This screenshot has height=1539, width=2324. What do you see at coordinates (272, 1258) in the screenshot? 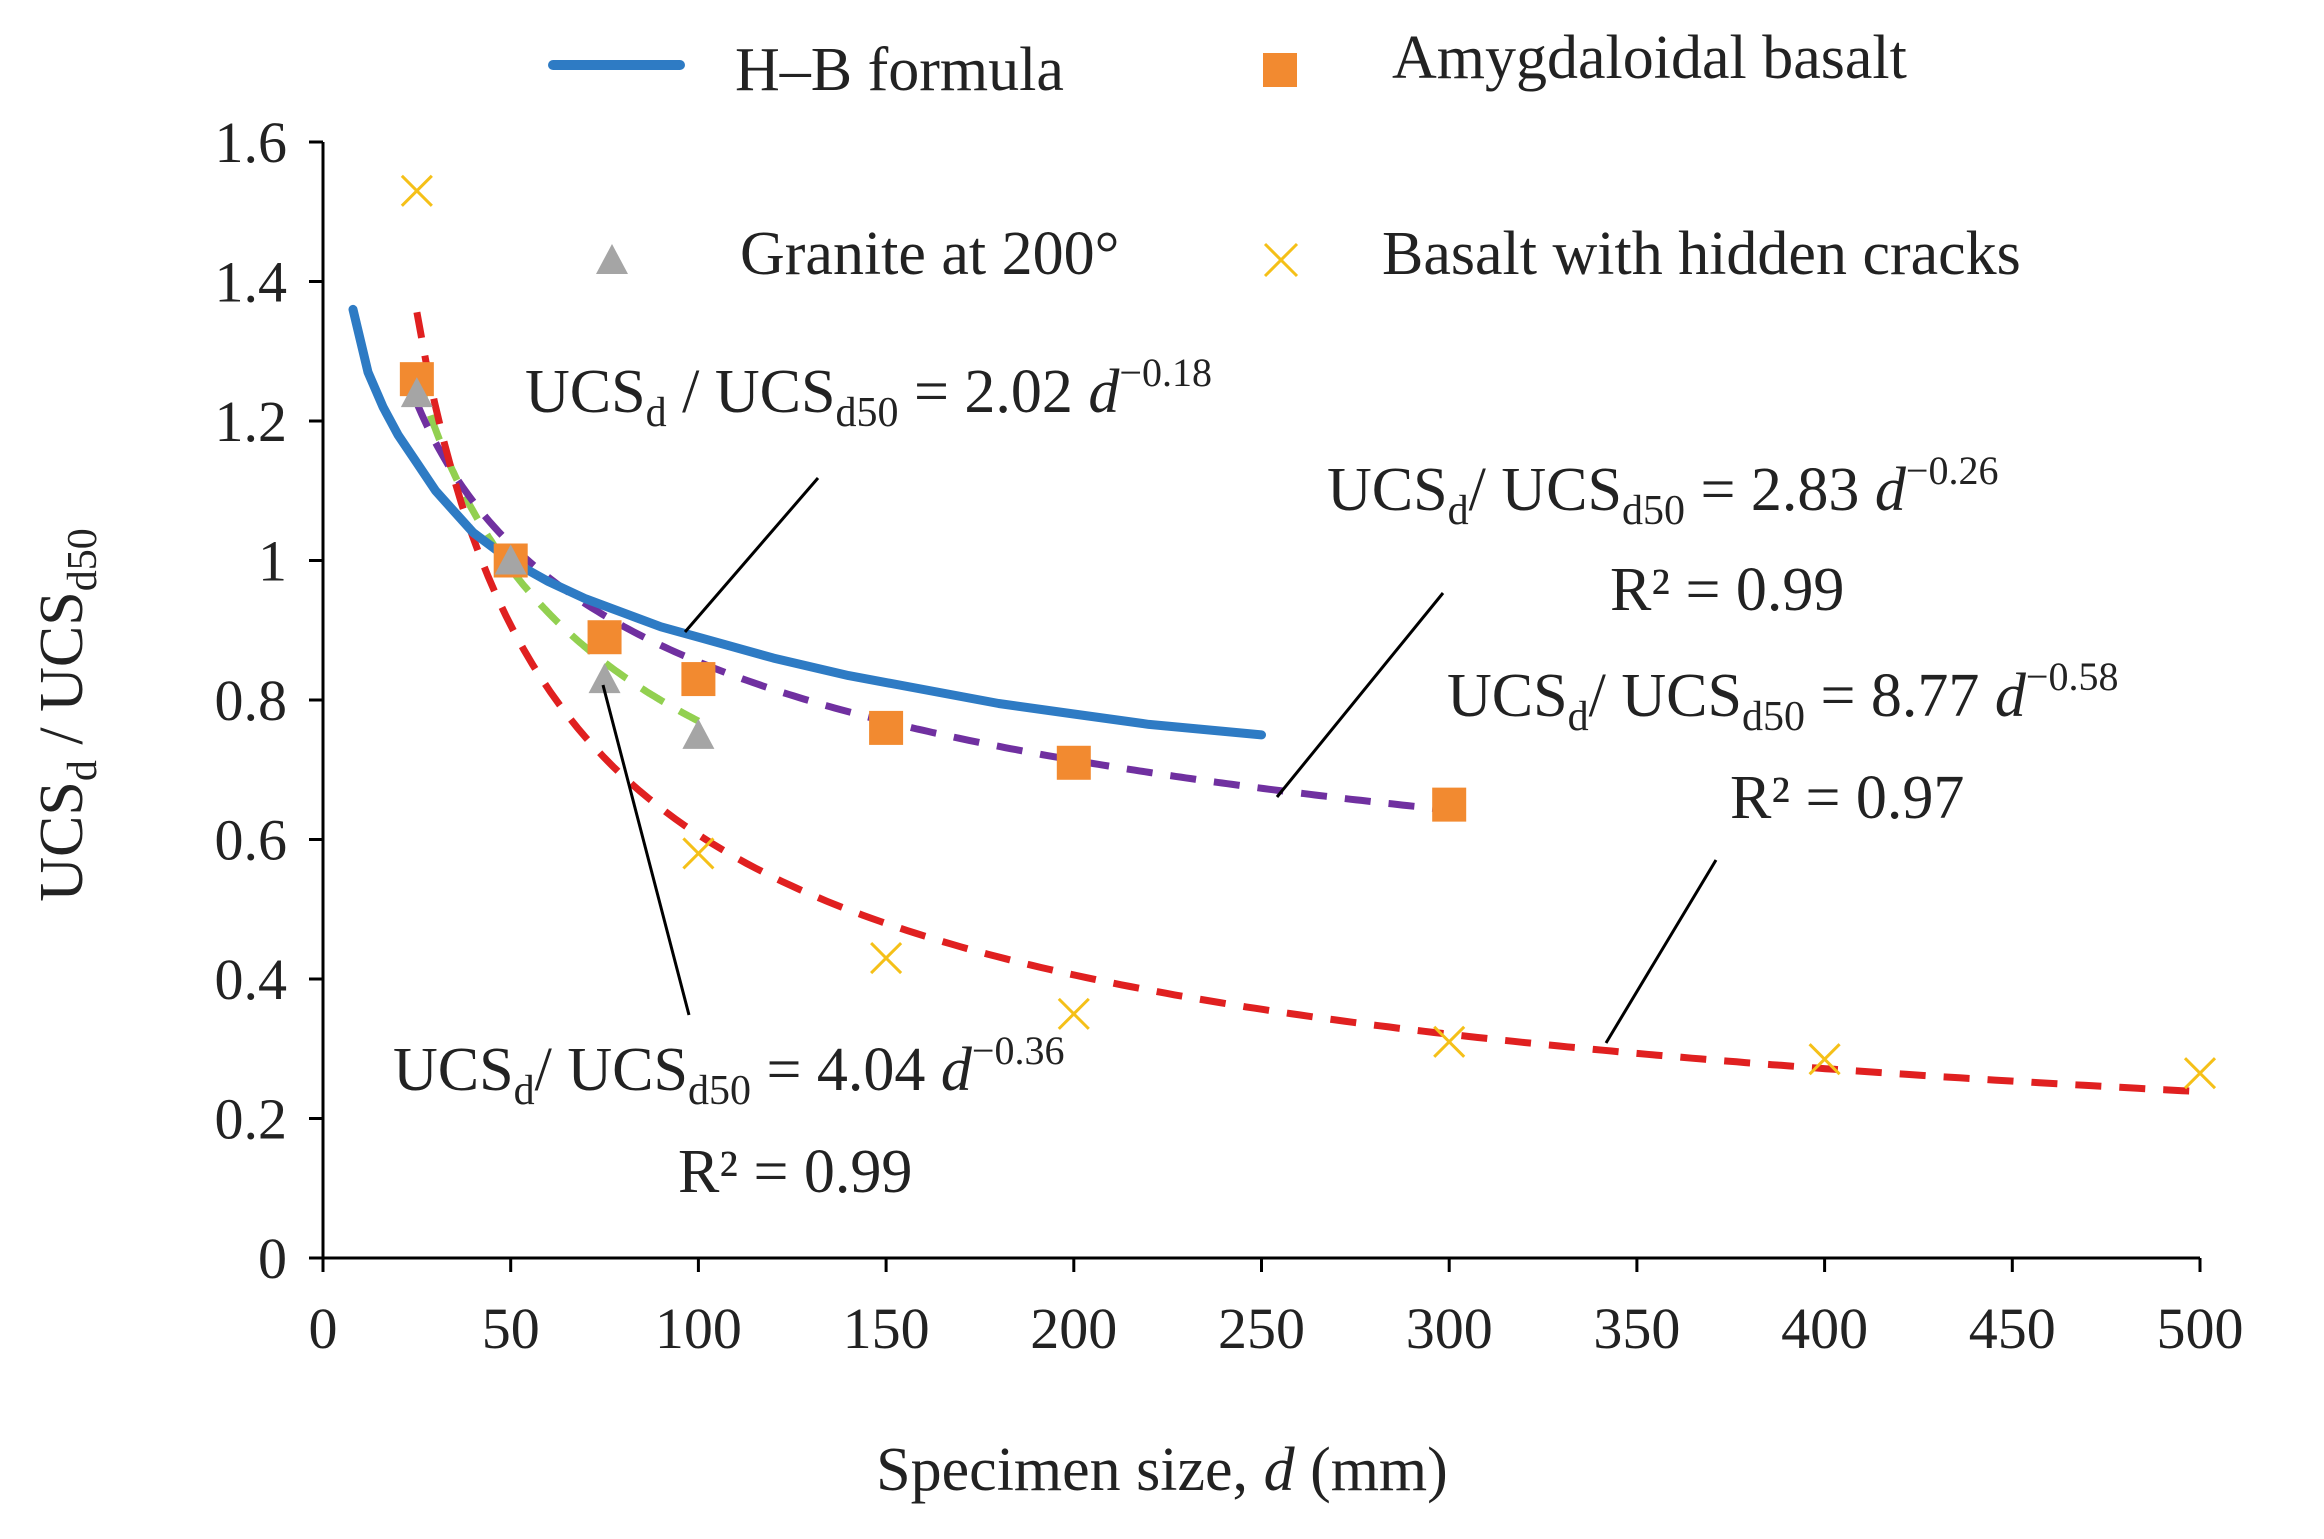
I see `y-tick-label: 0` at bounding box center [272, 1258].